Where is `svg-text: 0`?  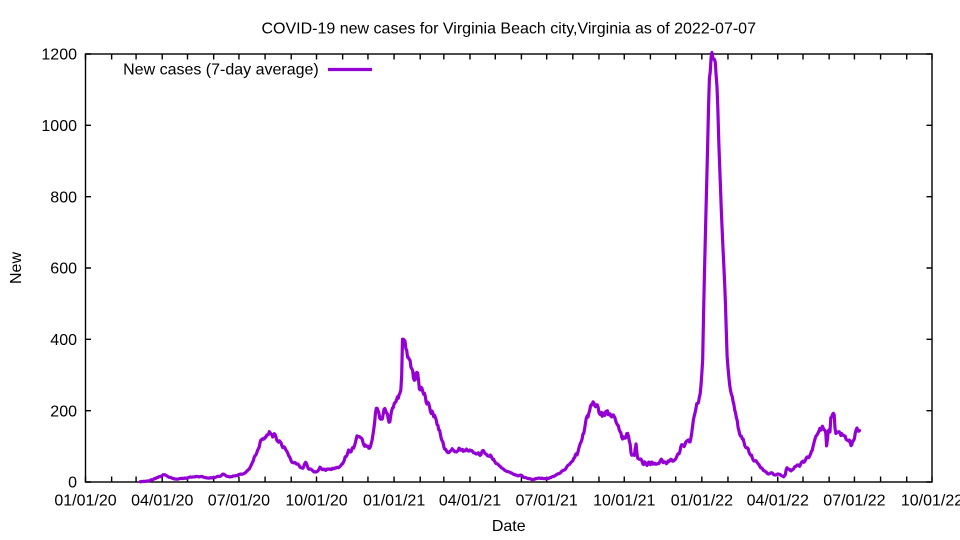
svg-text: 0 is located at coordinates (72, 483).